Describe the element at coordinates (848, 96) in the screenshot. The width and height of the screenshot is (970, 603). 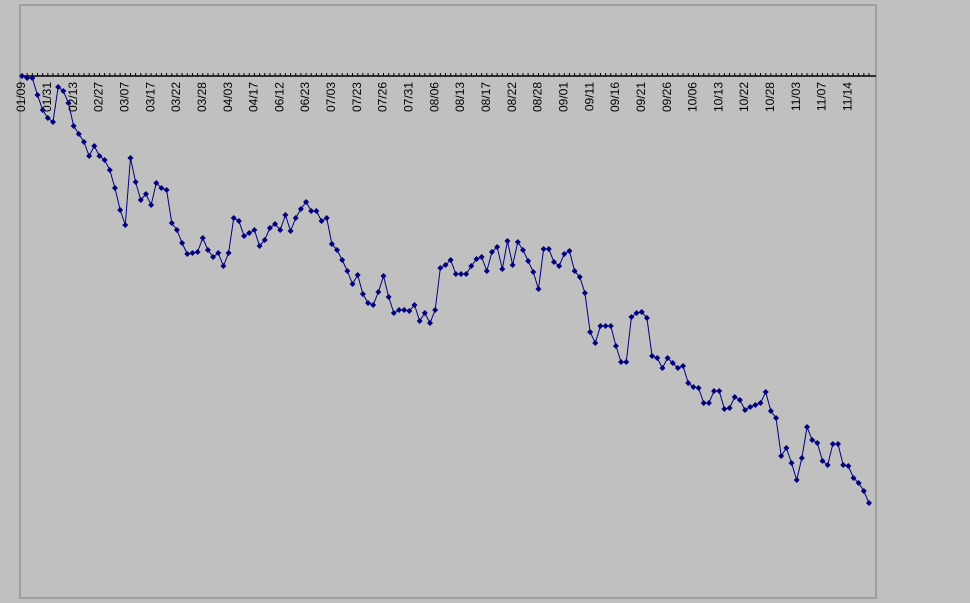
I see `x-tick-label: 11/14` at that location.